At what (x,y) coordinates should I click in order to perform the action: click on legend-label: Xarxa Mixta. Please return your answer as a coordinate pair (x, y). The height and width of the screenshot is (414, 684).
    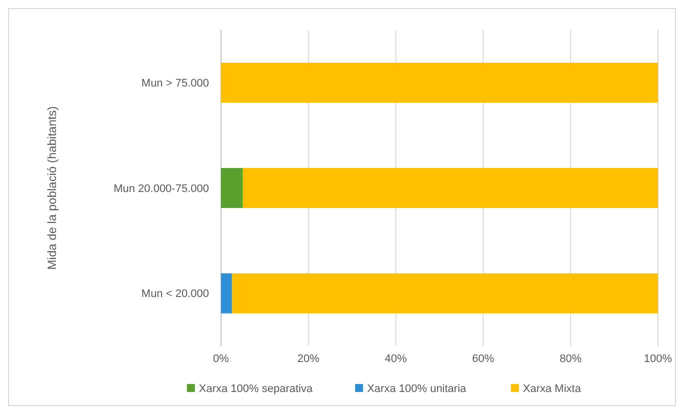
    Looking at the image, I should click on (552, 389).